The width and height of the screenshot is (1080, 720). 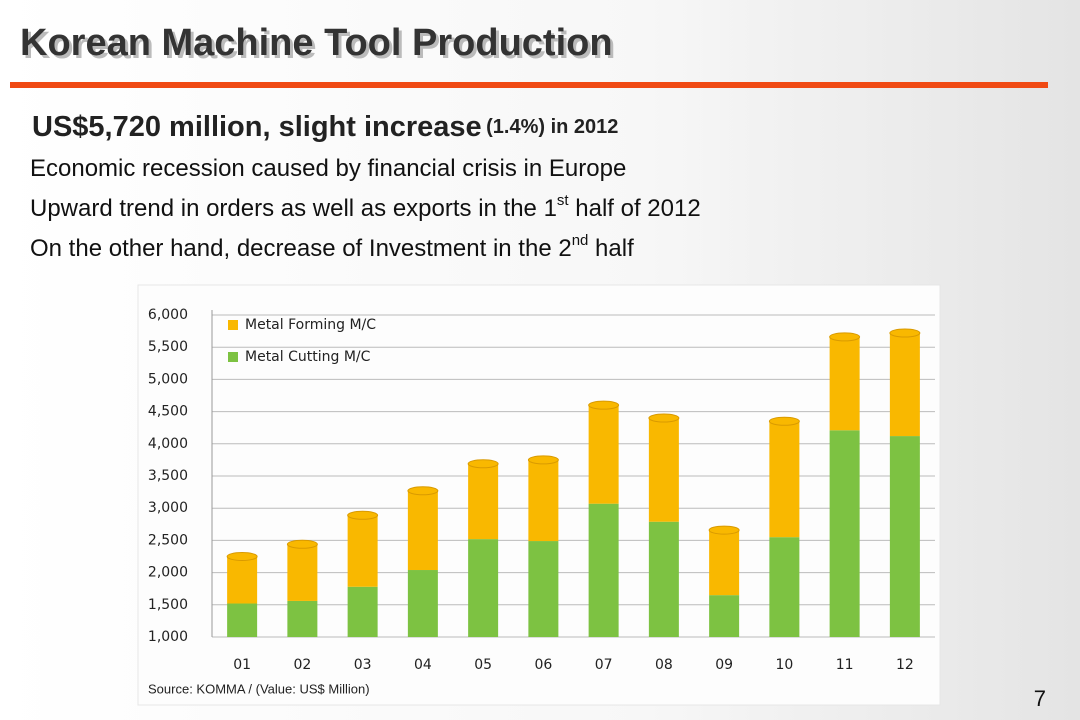 What do you see at coordinates (168, 412) in the screenshot?
I see `y-tick-label: 4,500` at bounding box center [168, 412].